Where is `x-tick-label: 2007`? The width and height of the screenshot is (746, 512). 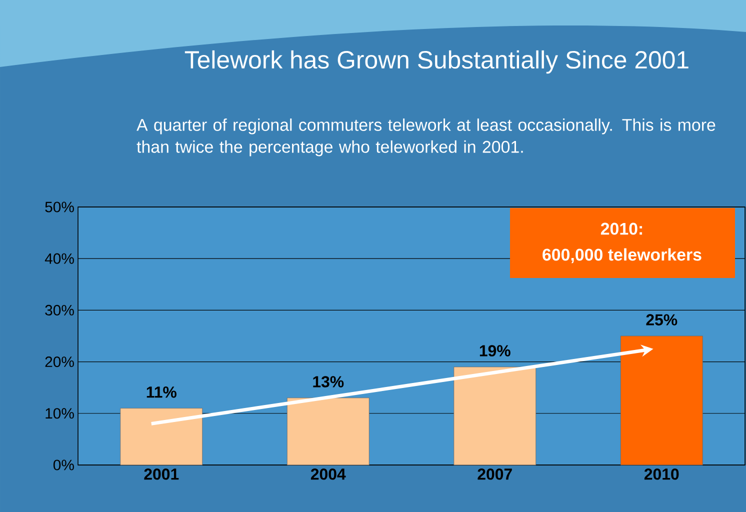
x-tick-label: 2007 is located at coordinates (495, 474).